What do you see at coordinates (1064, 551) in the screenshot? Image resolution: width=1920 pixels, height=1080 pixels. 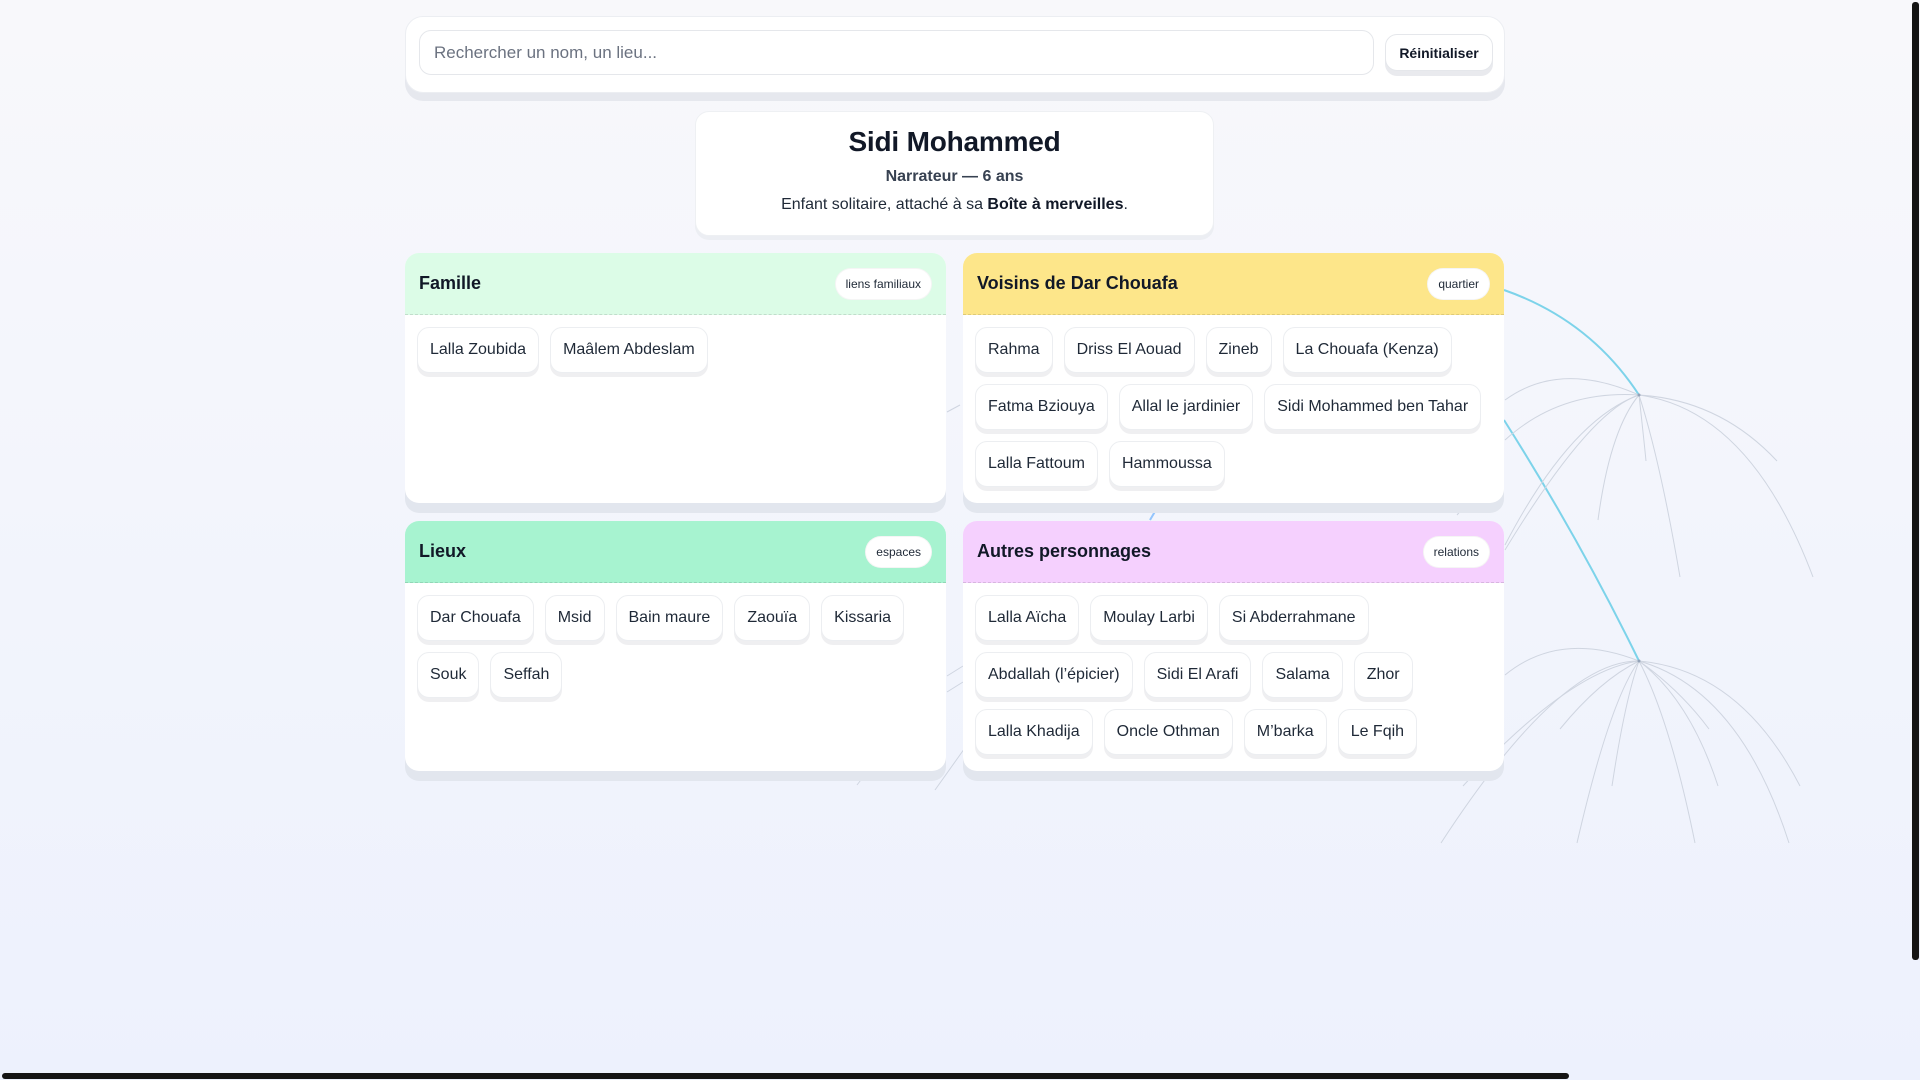 I see `group-title: Autres personnages` at bounding box center [1064, 551].